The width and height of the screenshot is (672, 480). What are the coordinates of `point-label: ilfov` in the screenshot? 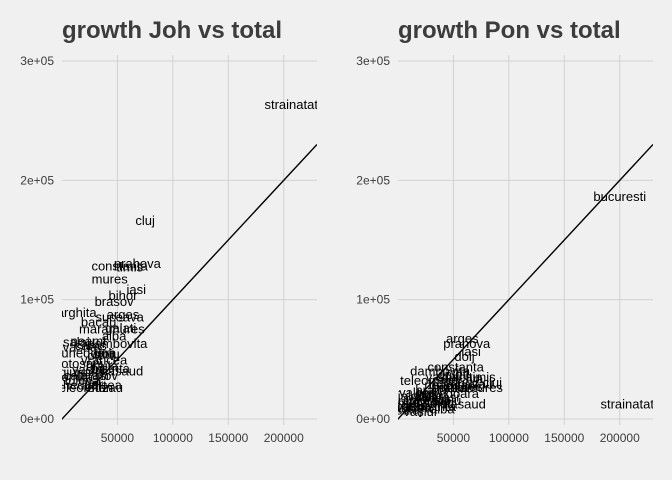 It's located at (415, 401).